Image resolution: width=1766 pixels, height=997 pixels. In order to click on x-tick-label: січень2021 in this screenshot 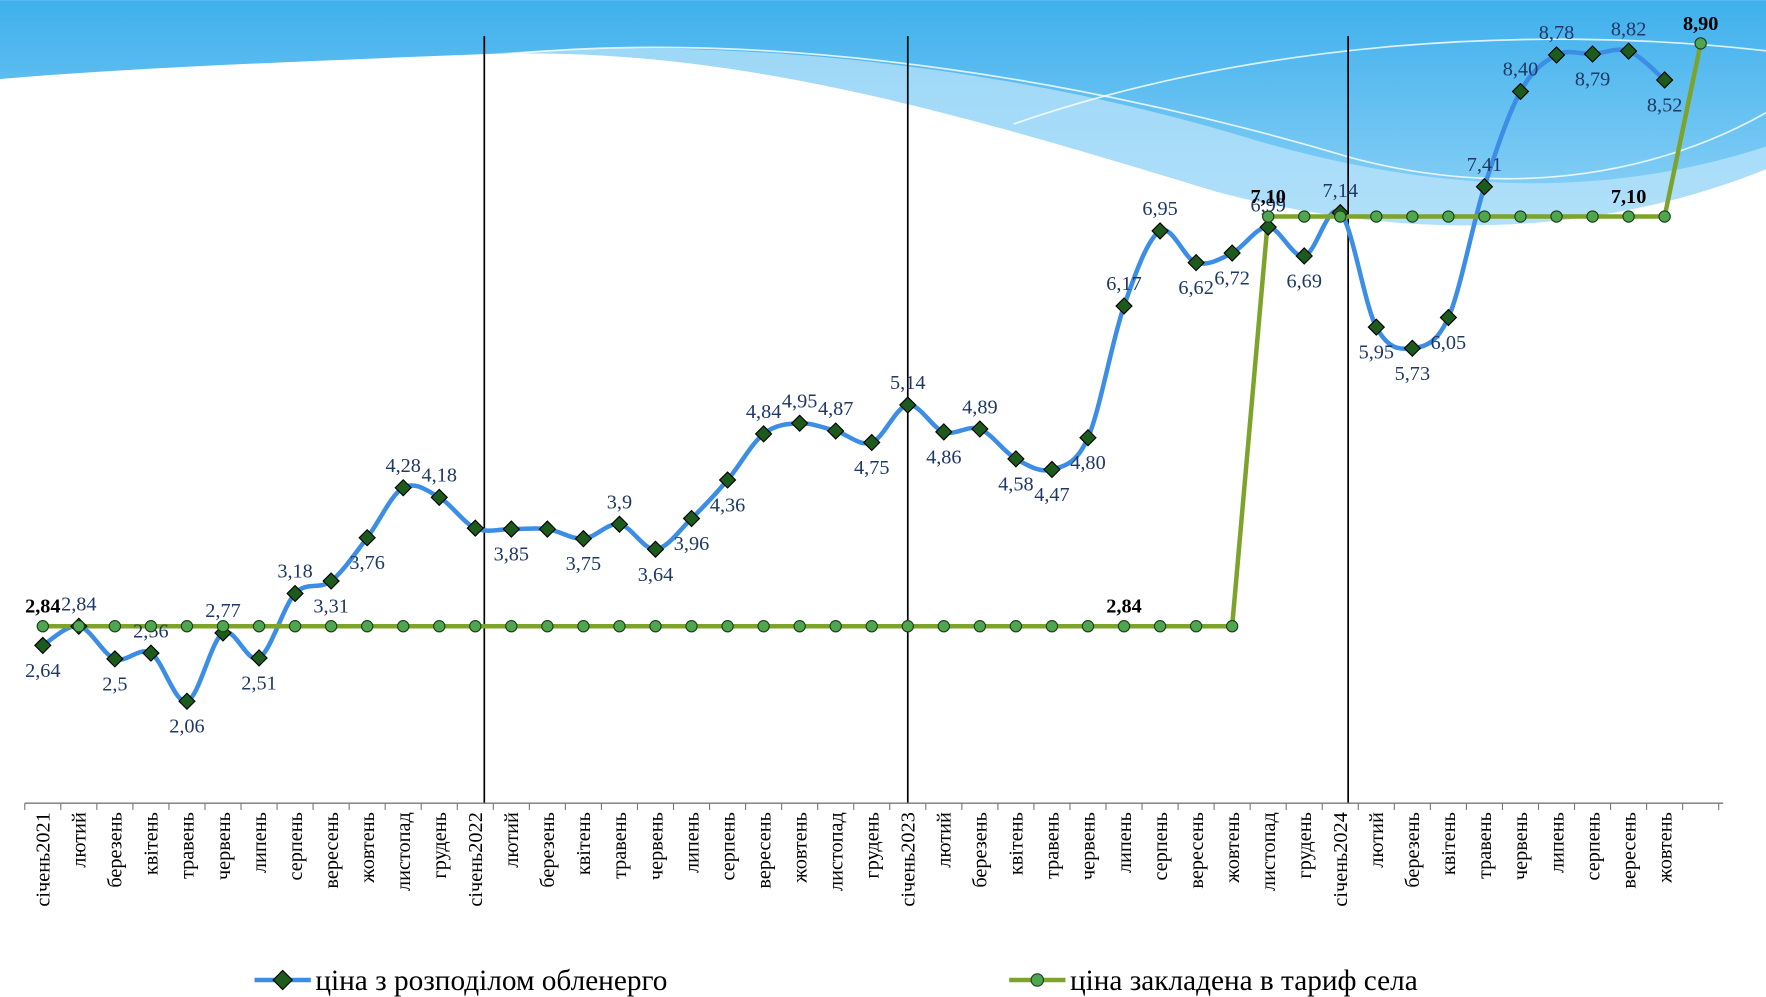, I will do `click(44, 859)`.